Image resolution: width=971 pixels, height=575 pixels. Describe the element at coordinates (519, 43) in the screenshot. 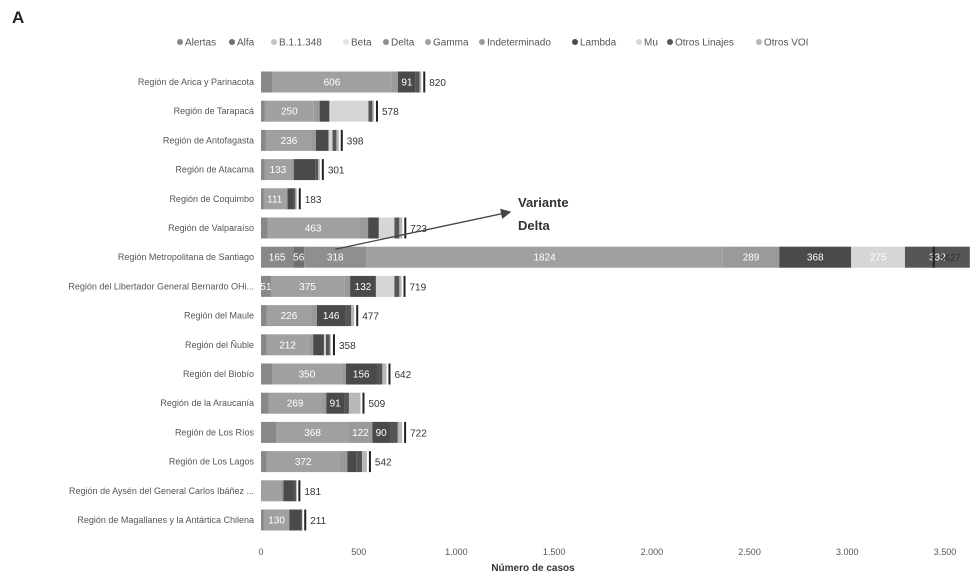

I see `legend-entry: Indeterminado` at that location.